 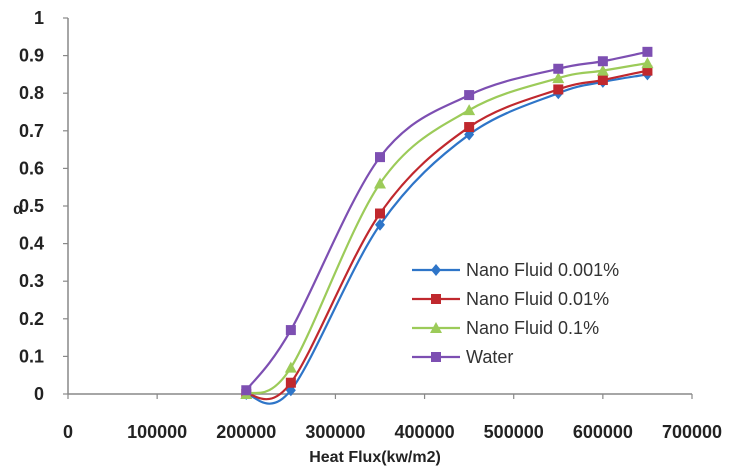 What do you see at coordinates (68, 432) in the screenshot?
I see `x-tick-label: 0` at bounding box center [68, 432].